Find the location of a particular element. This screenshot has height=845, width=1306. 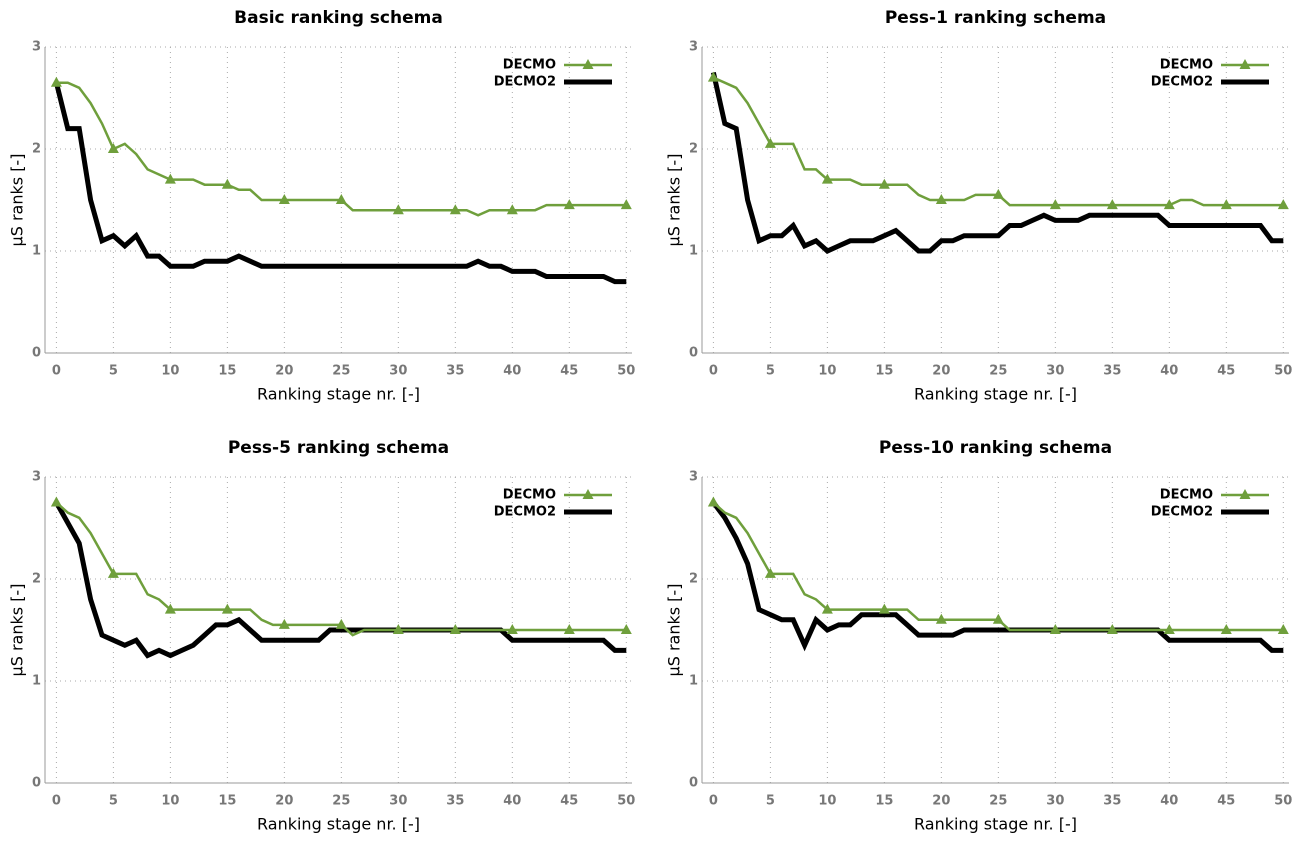

chart-title: Pess-1 ranking schema is located at coordinates (995, 18).